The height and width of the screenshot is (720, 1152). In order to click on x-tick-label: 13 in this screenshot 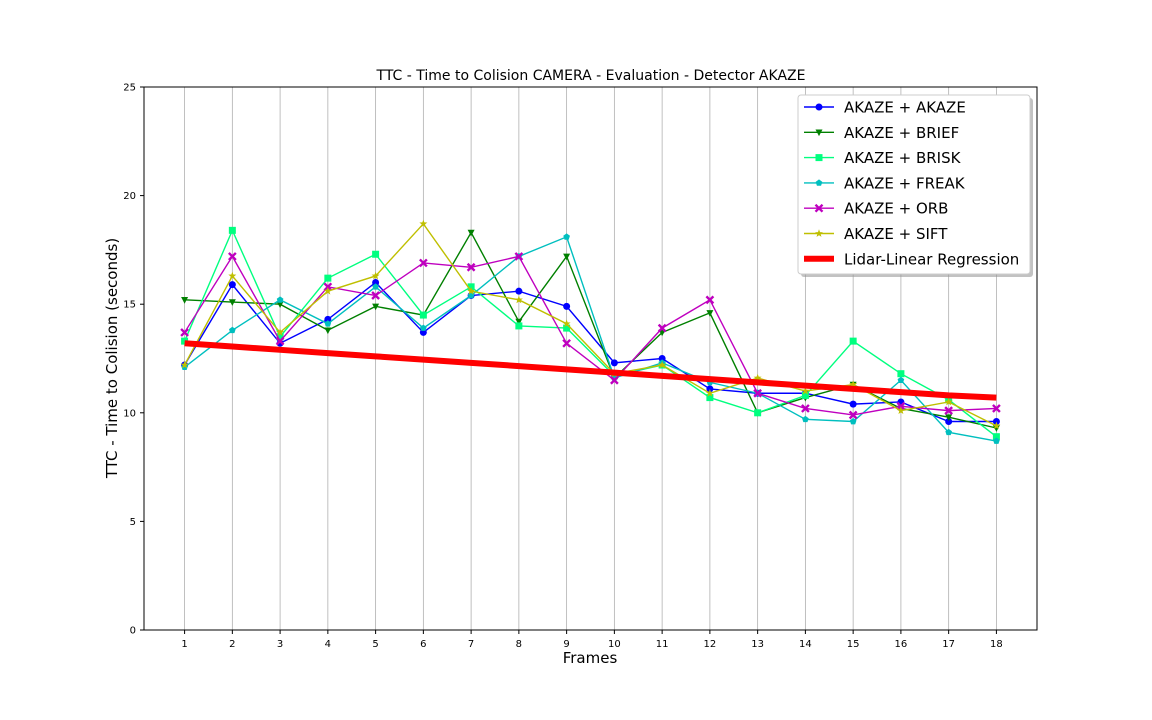, I will do `click(757, 644)`.